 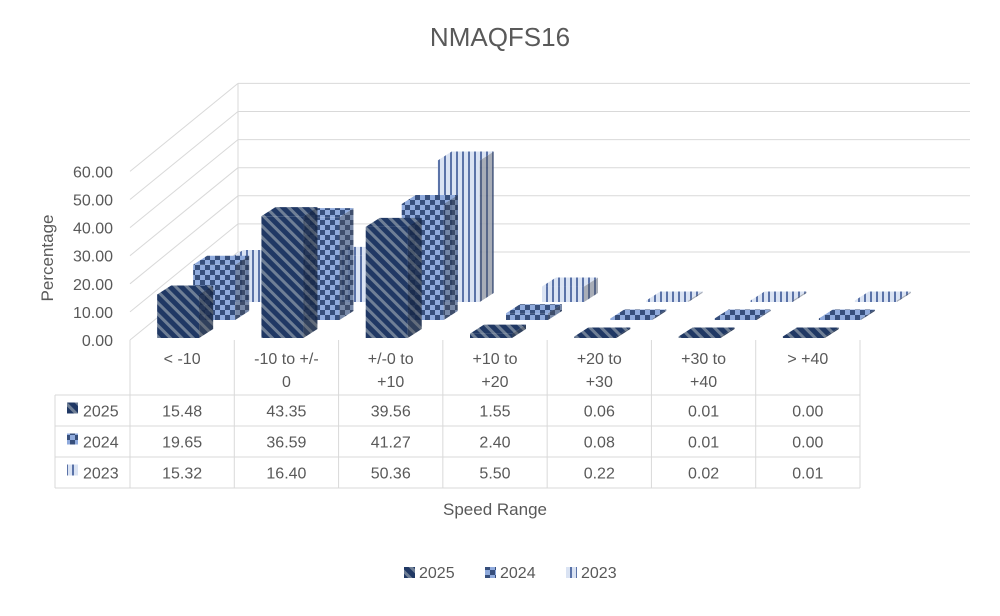 I want to click on y-tick-label: 20.00, so click(x=93, y=285).